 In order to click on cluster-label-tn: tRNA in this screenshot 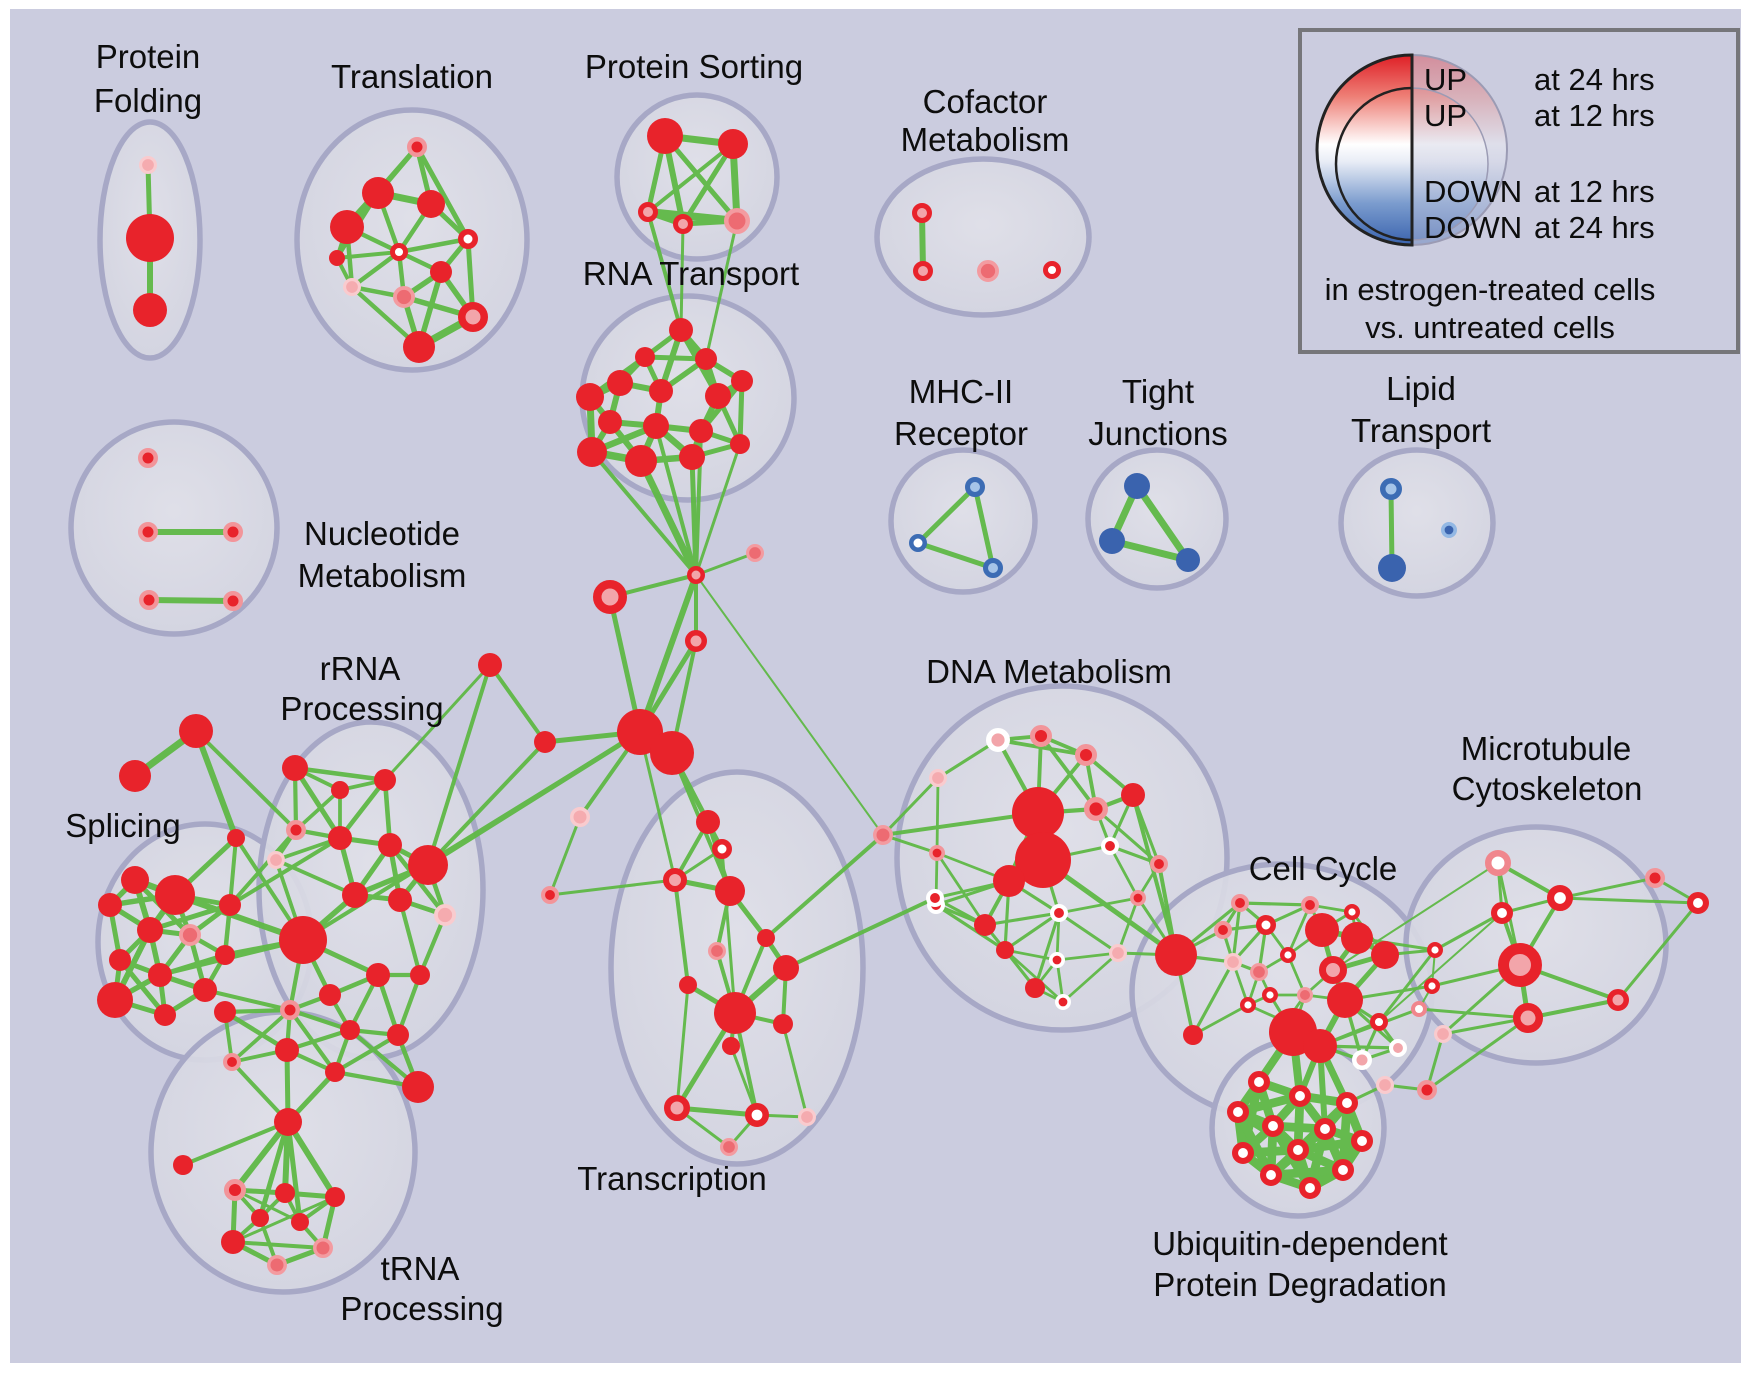, I will do `click(420, 1268)`.